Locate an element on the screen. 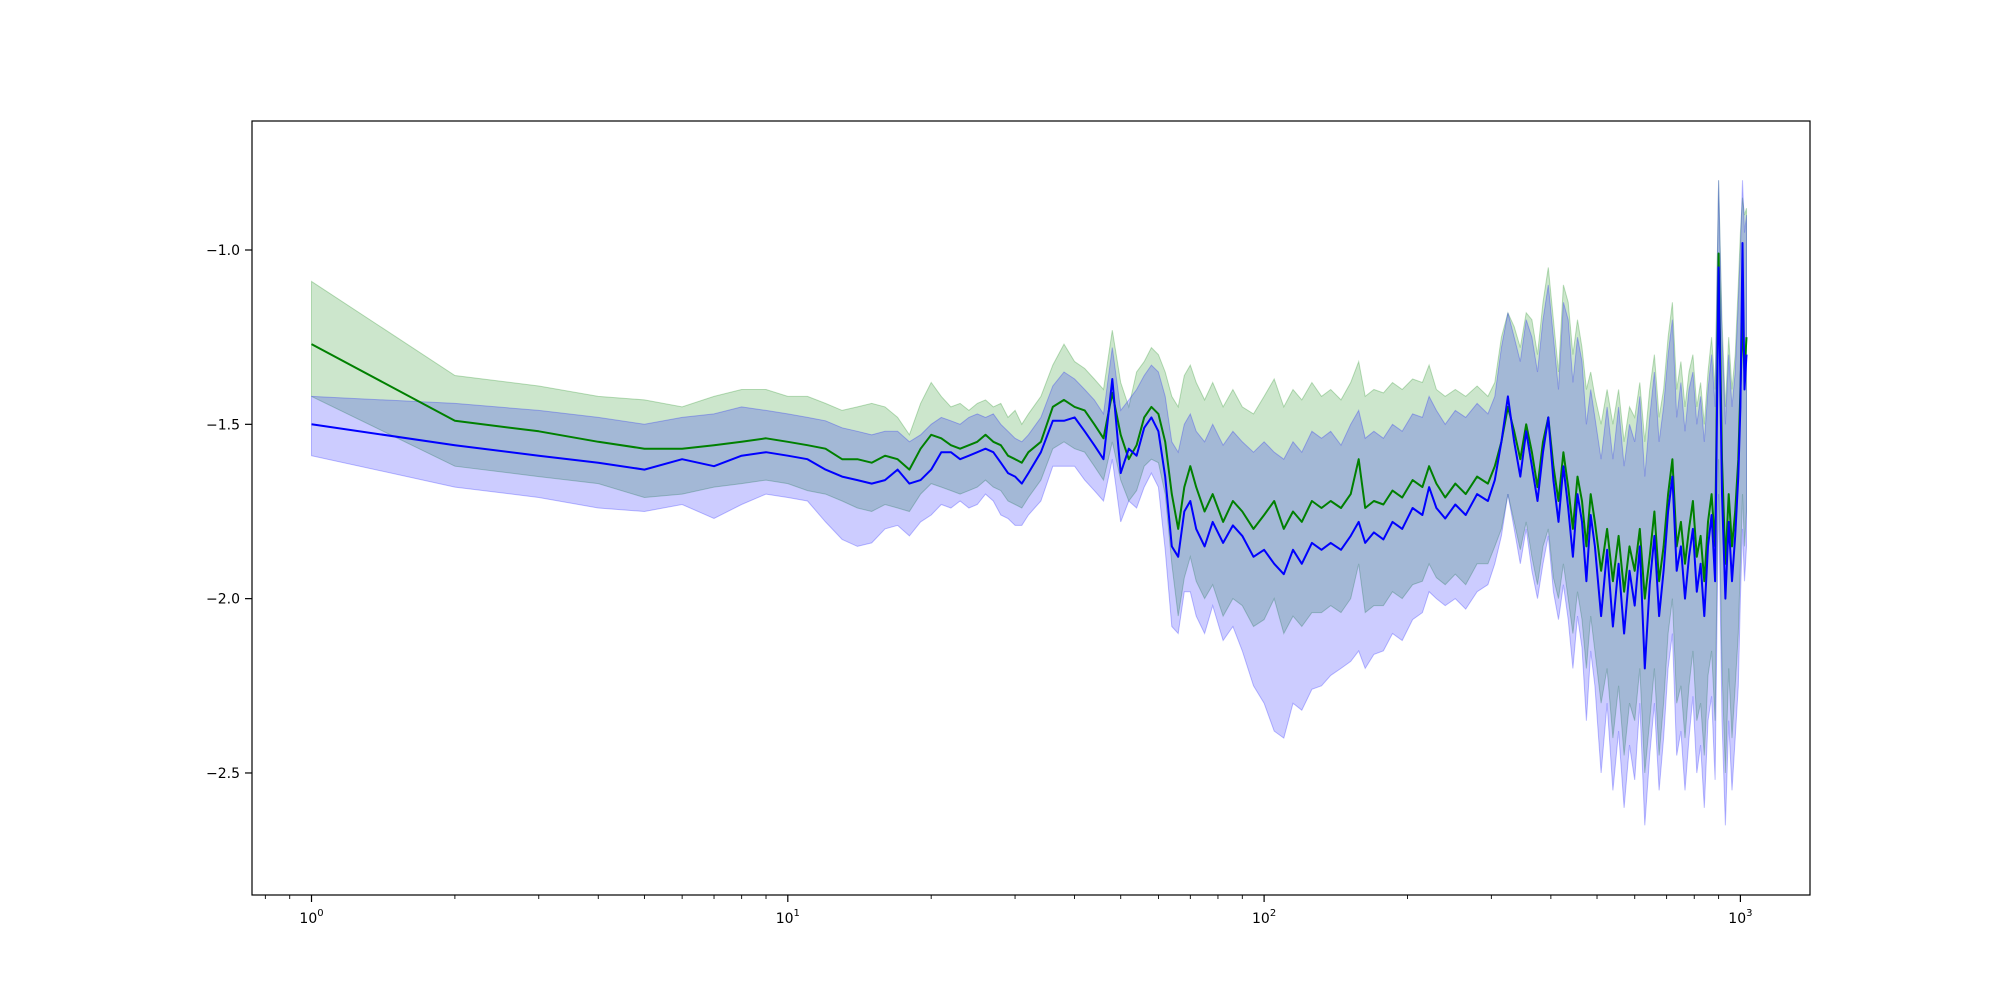 Image resolution: width=2000 pixels, height=1004 pixels. y-tick-label: −1.0 is located at coordinates (223, 251).